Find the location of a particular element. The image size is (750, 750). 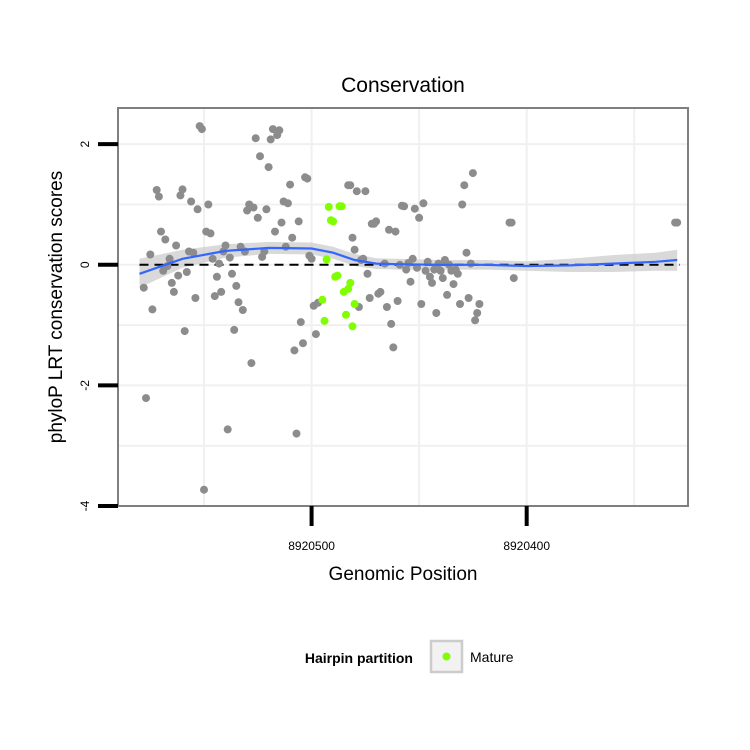

y-tick-label: -4 is located at coordinates (85, 505).